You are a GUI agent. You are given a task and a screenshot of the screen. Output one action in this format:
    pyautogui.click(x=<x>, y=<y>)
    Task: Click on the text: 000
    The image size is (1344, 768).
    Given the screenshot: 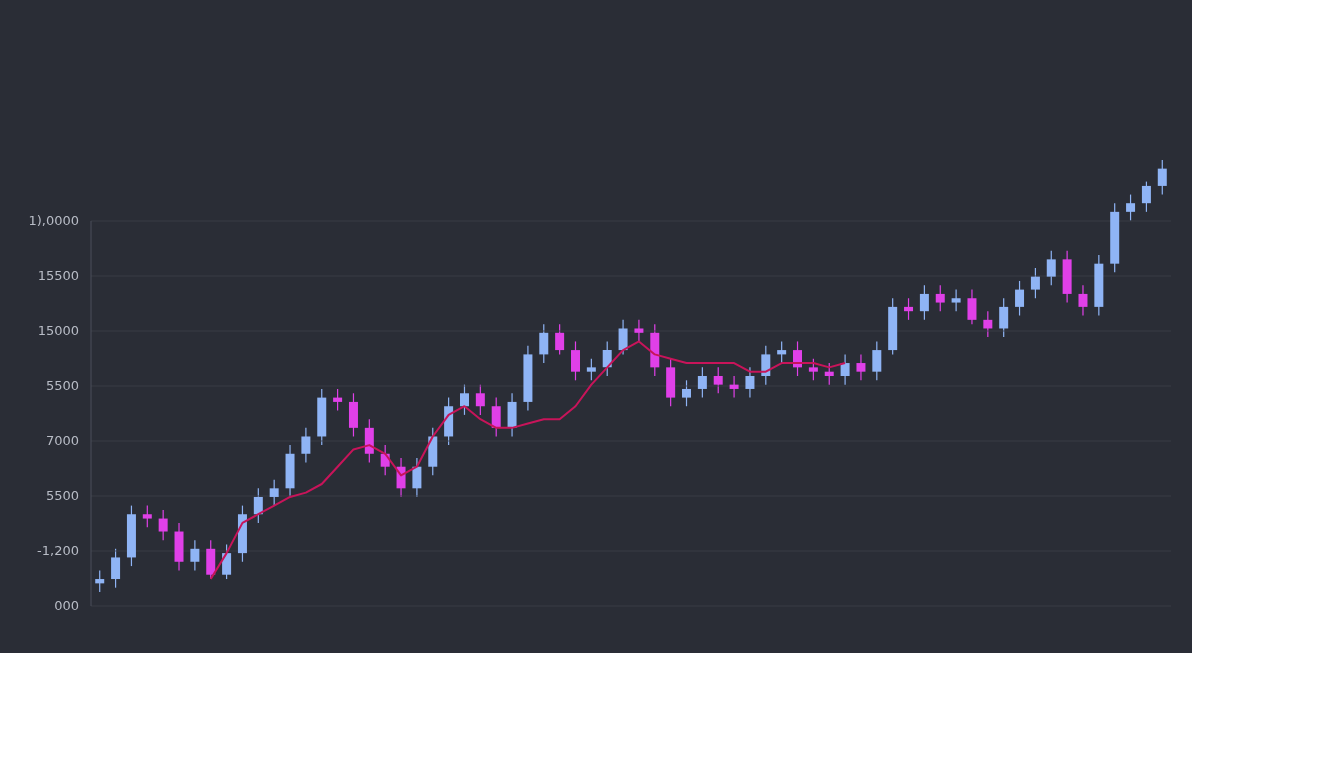 What is the action you would take?
    pyautogui.click(x=66, y=605)
    